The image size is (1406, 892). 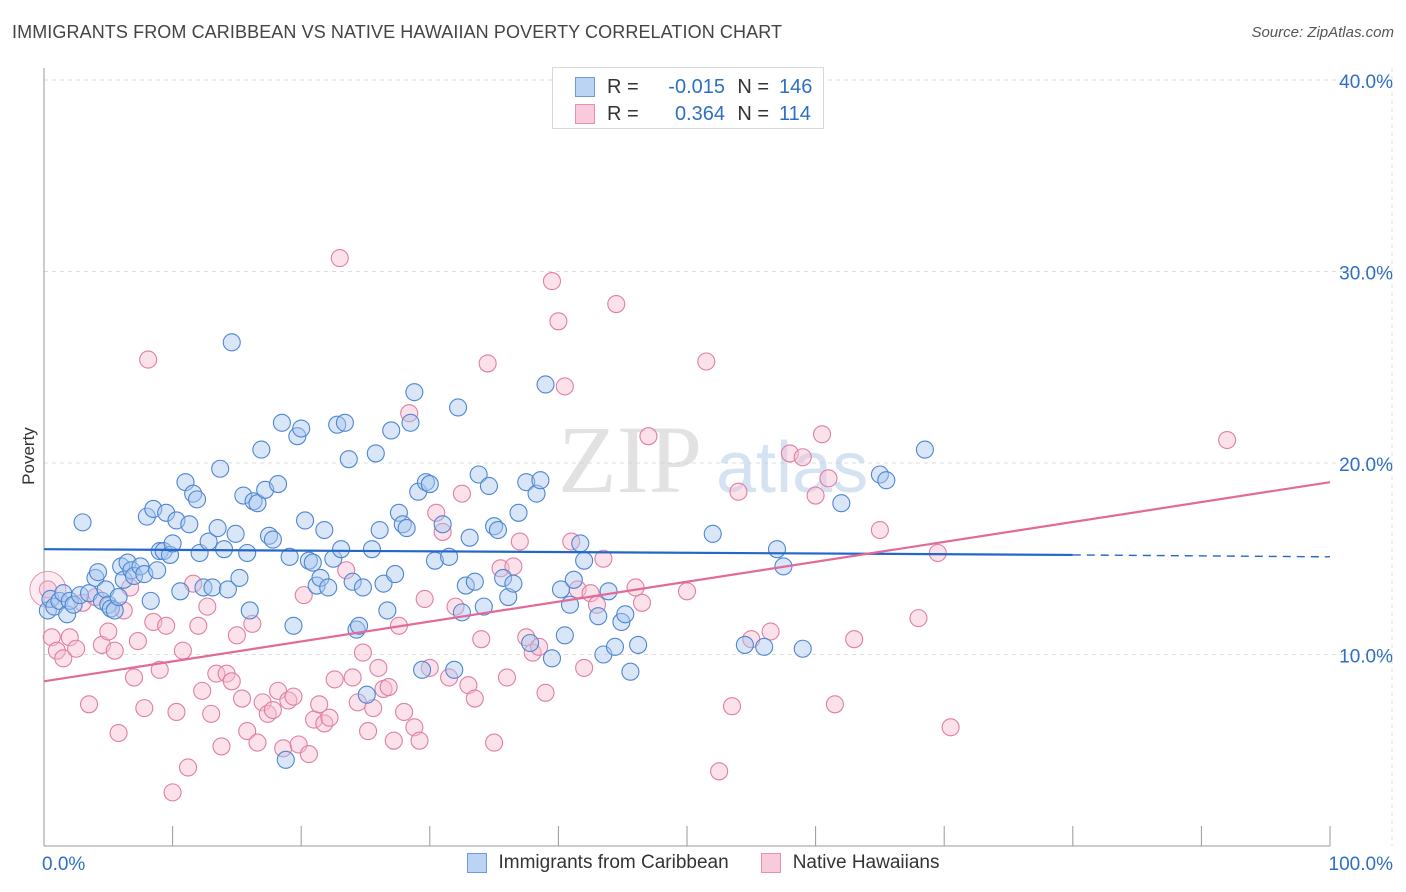 I want to click on x-tick-label: 100.0%, so click(x=1361, y=864).